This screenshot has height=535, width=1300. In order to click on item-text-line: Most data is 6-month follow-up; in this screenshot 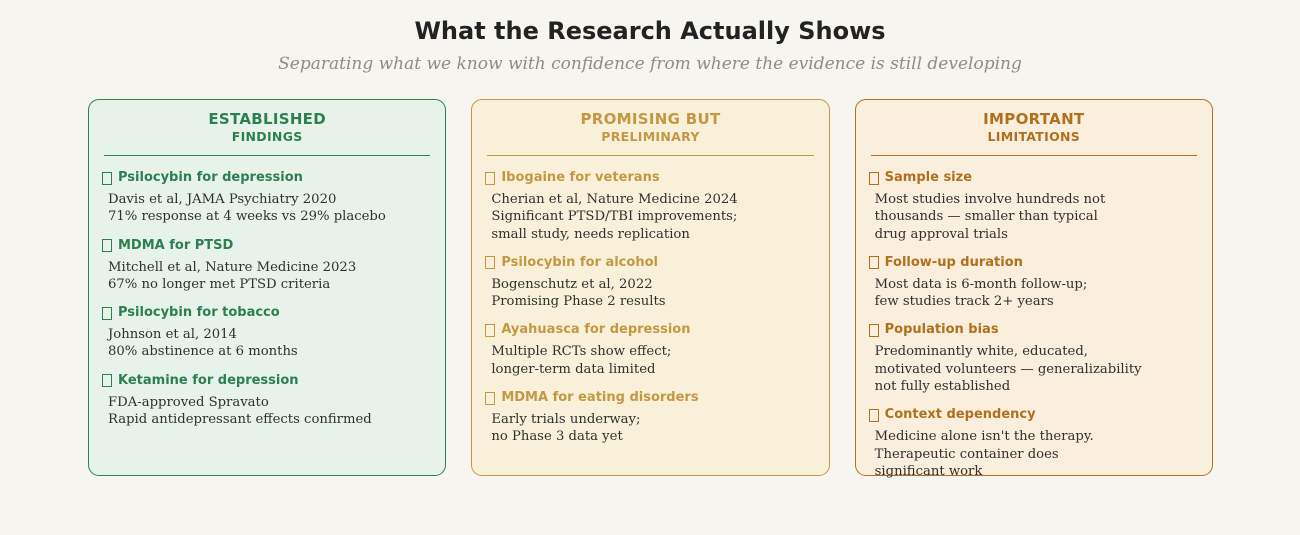, I will do `click(981, 284)`.